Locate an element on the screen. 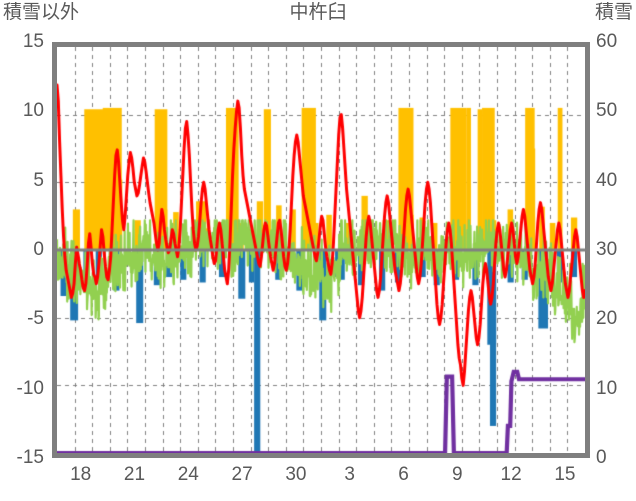 The height and width of the screenshot is (501, 636). y-tick-right-10: 10 is located at coordinates (607, 388).